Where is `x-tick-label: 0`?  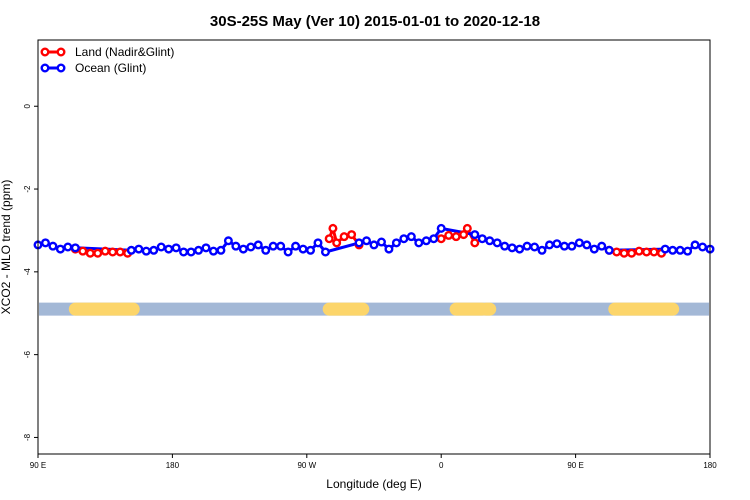
x-tick-label: 0 is located at coordinates (441, 465).